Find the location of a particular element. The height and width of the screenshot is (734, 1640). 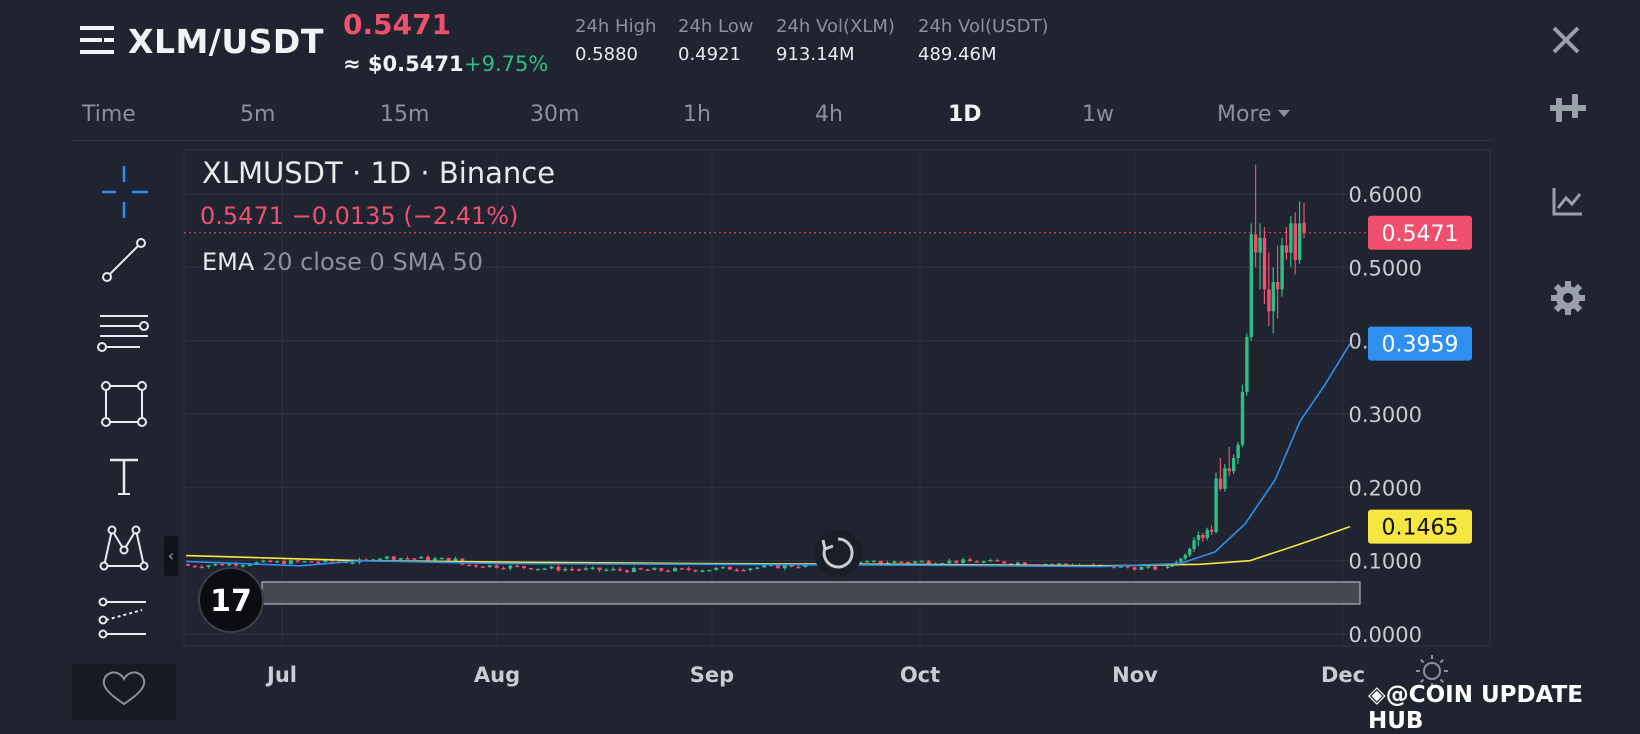

change-percent: +9.75% is located at coordinates (506, 64).